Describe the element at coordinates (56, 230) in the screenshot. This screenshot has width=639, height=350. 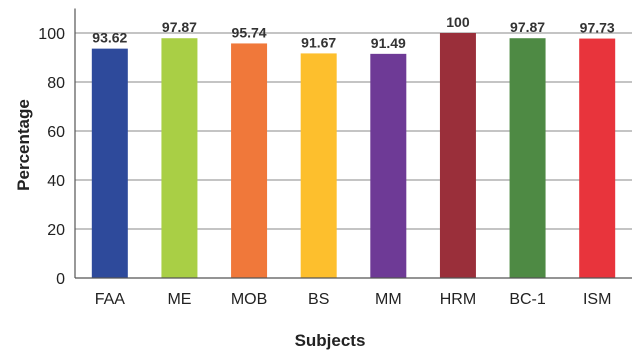
I see `y-tick-label: 20` at that location.